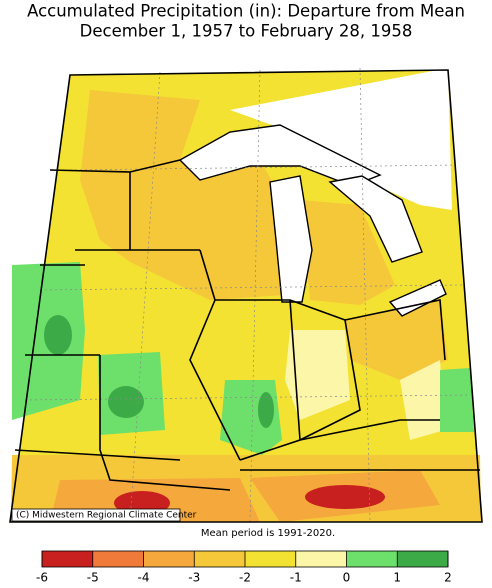  What do you see at coordinates (194, 578) in the screenshot?
I see `legend-tick-label: -3` at bounding box center [194, 578].